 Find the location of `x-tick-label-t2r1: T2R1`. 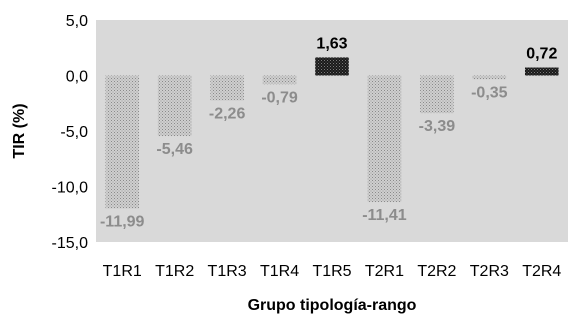

x-tick-label-t2r1: T2R1 is located at coordinates (384, 271).